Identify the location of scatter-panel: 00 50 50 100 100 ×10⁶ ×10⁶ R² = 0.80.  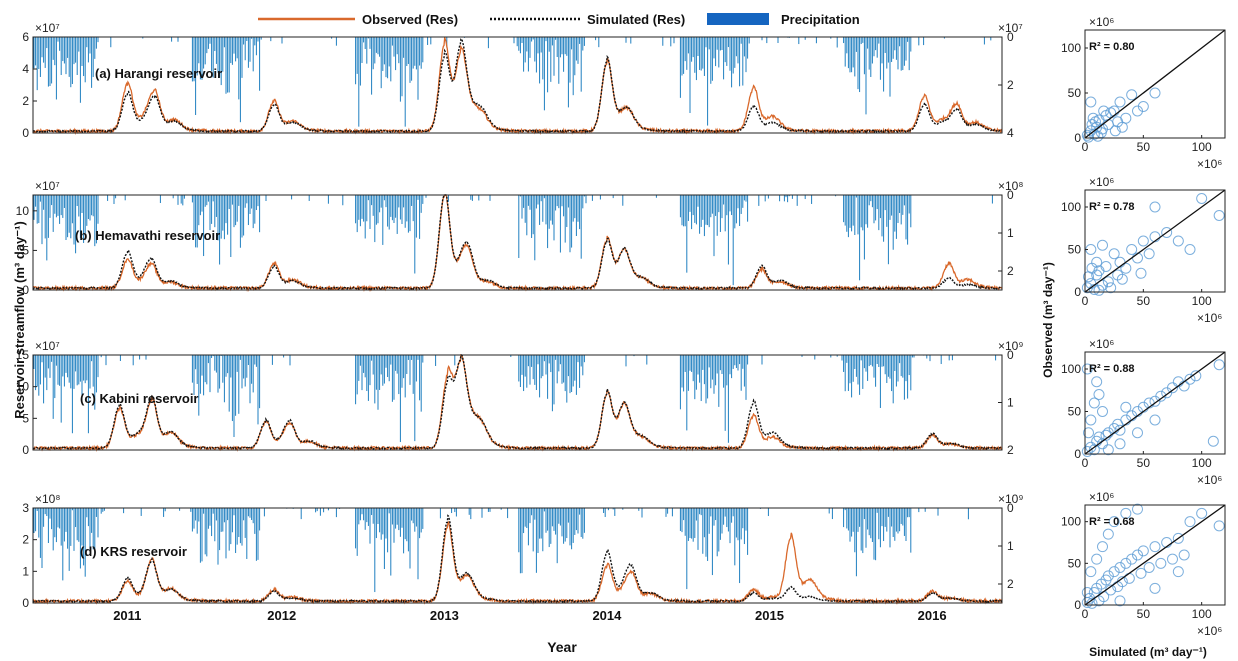
(1143, 93).